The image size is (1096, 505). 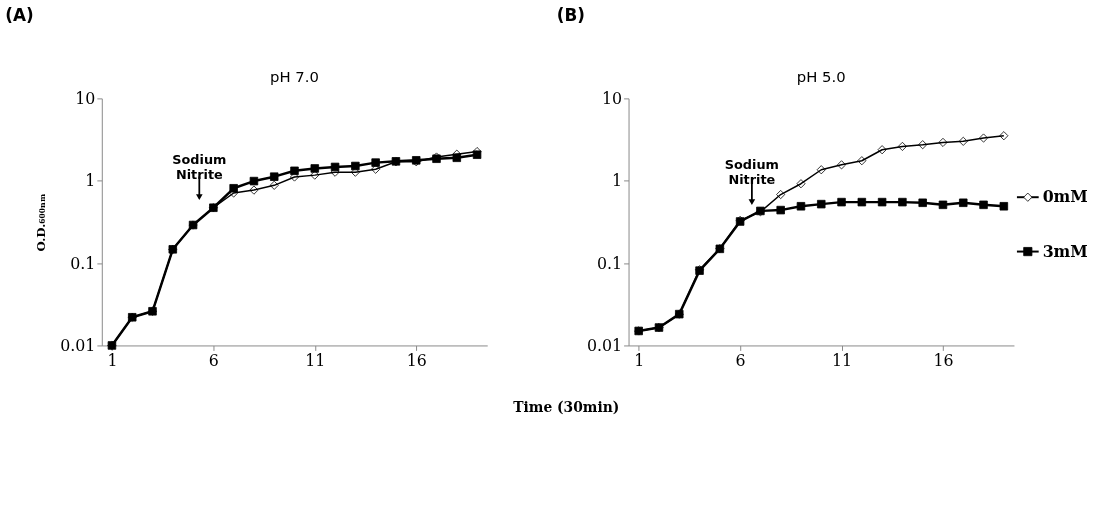 What do you see at coordinates (566, 406) in the screenshot?
I see `x-axis-title: Time (30min)` at bounding box center [566, 406].